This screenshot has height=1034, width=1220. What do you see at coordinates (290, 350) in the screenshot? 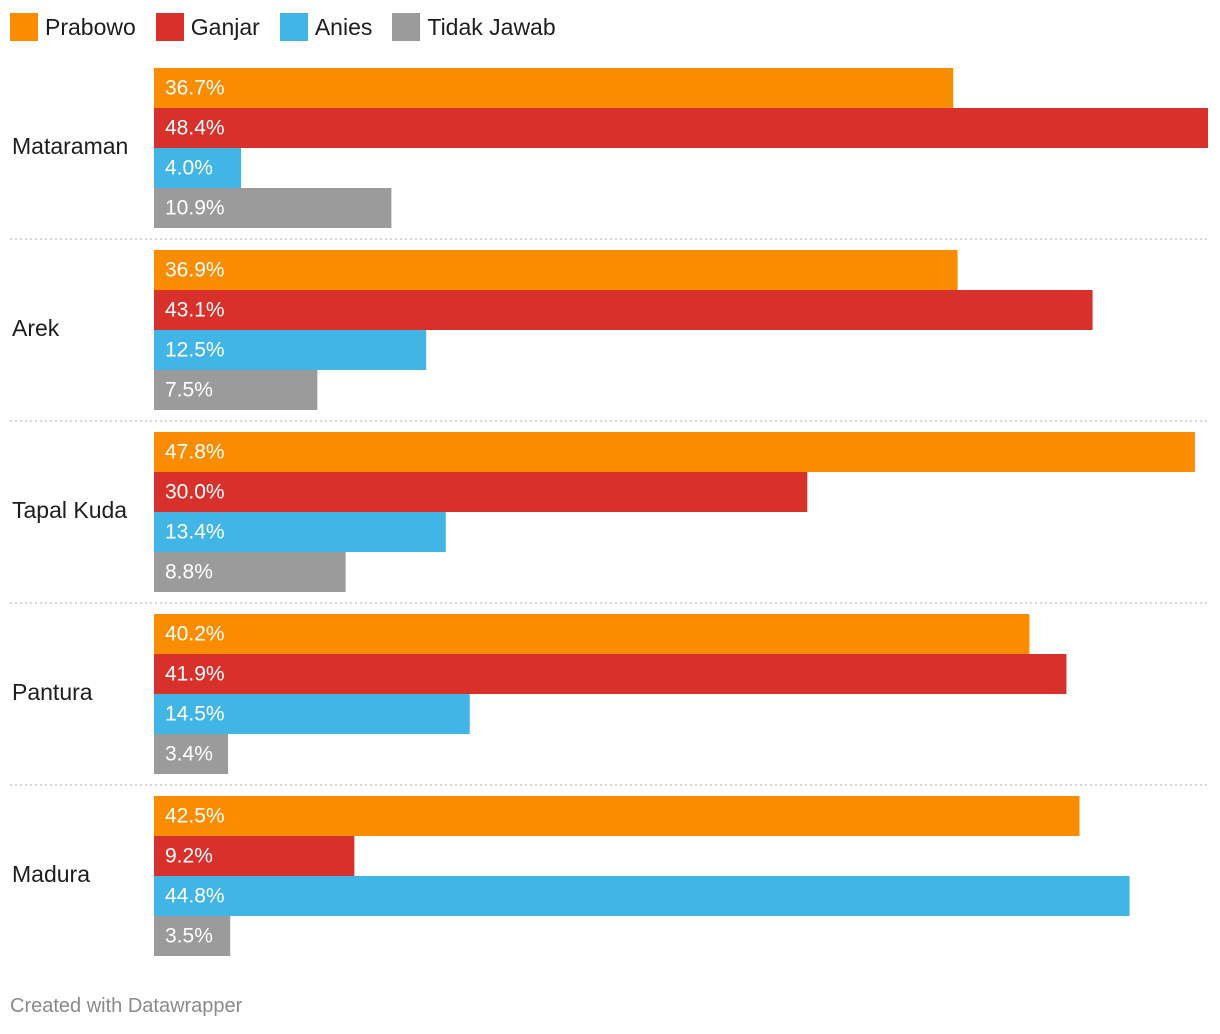
I see `bar-arek-anies` at bounding box center [290, 350].